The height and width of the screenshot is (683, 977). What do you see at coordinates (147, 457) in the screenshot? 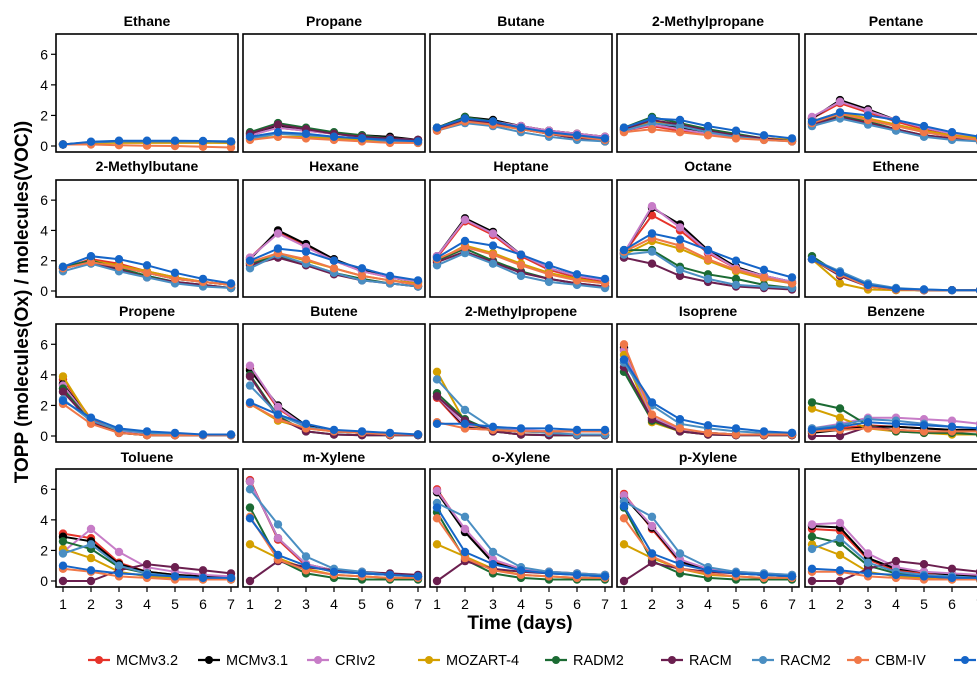
I see `panel-title: Toluene` at bounding box center [147, 457].